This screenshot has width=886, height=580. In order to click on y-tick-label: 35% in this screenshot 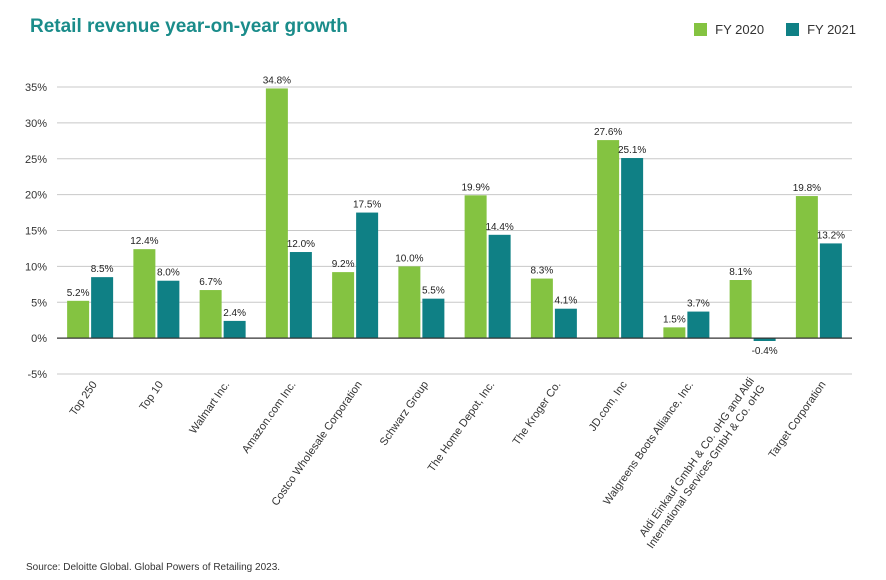, I will do `click(36, 88)`.